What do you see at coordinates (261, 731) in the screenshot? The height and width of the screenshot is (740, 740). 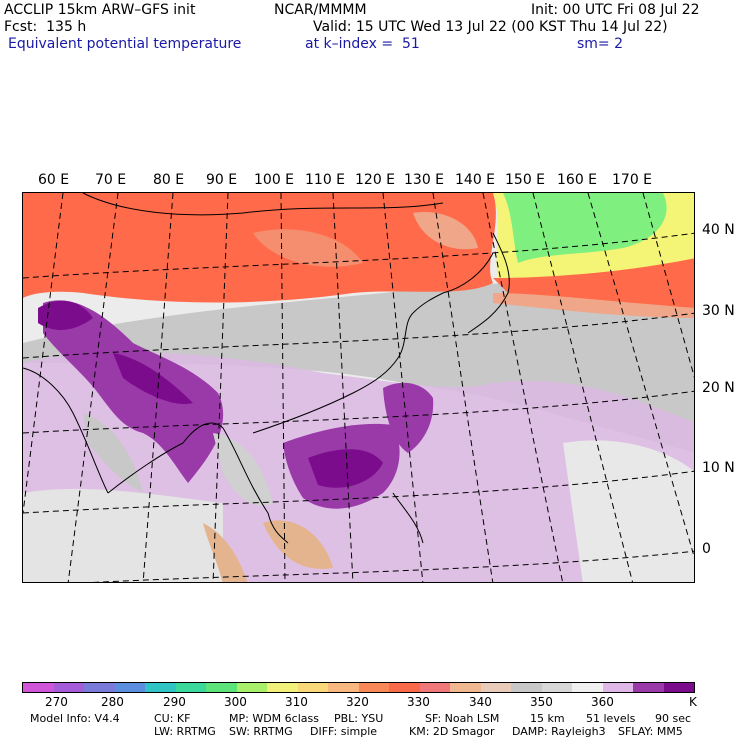 I see `shortwave-scheme: SW: RRTMG` at bounding box center [261, 731].